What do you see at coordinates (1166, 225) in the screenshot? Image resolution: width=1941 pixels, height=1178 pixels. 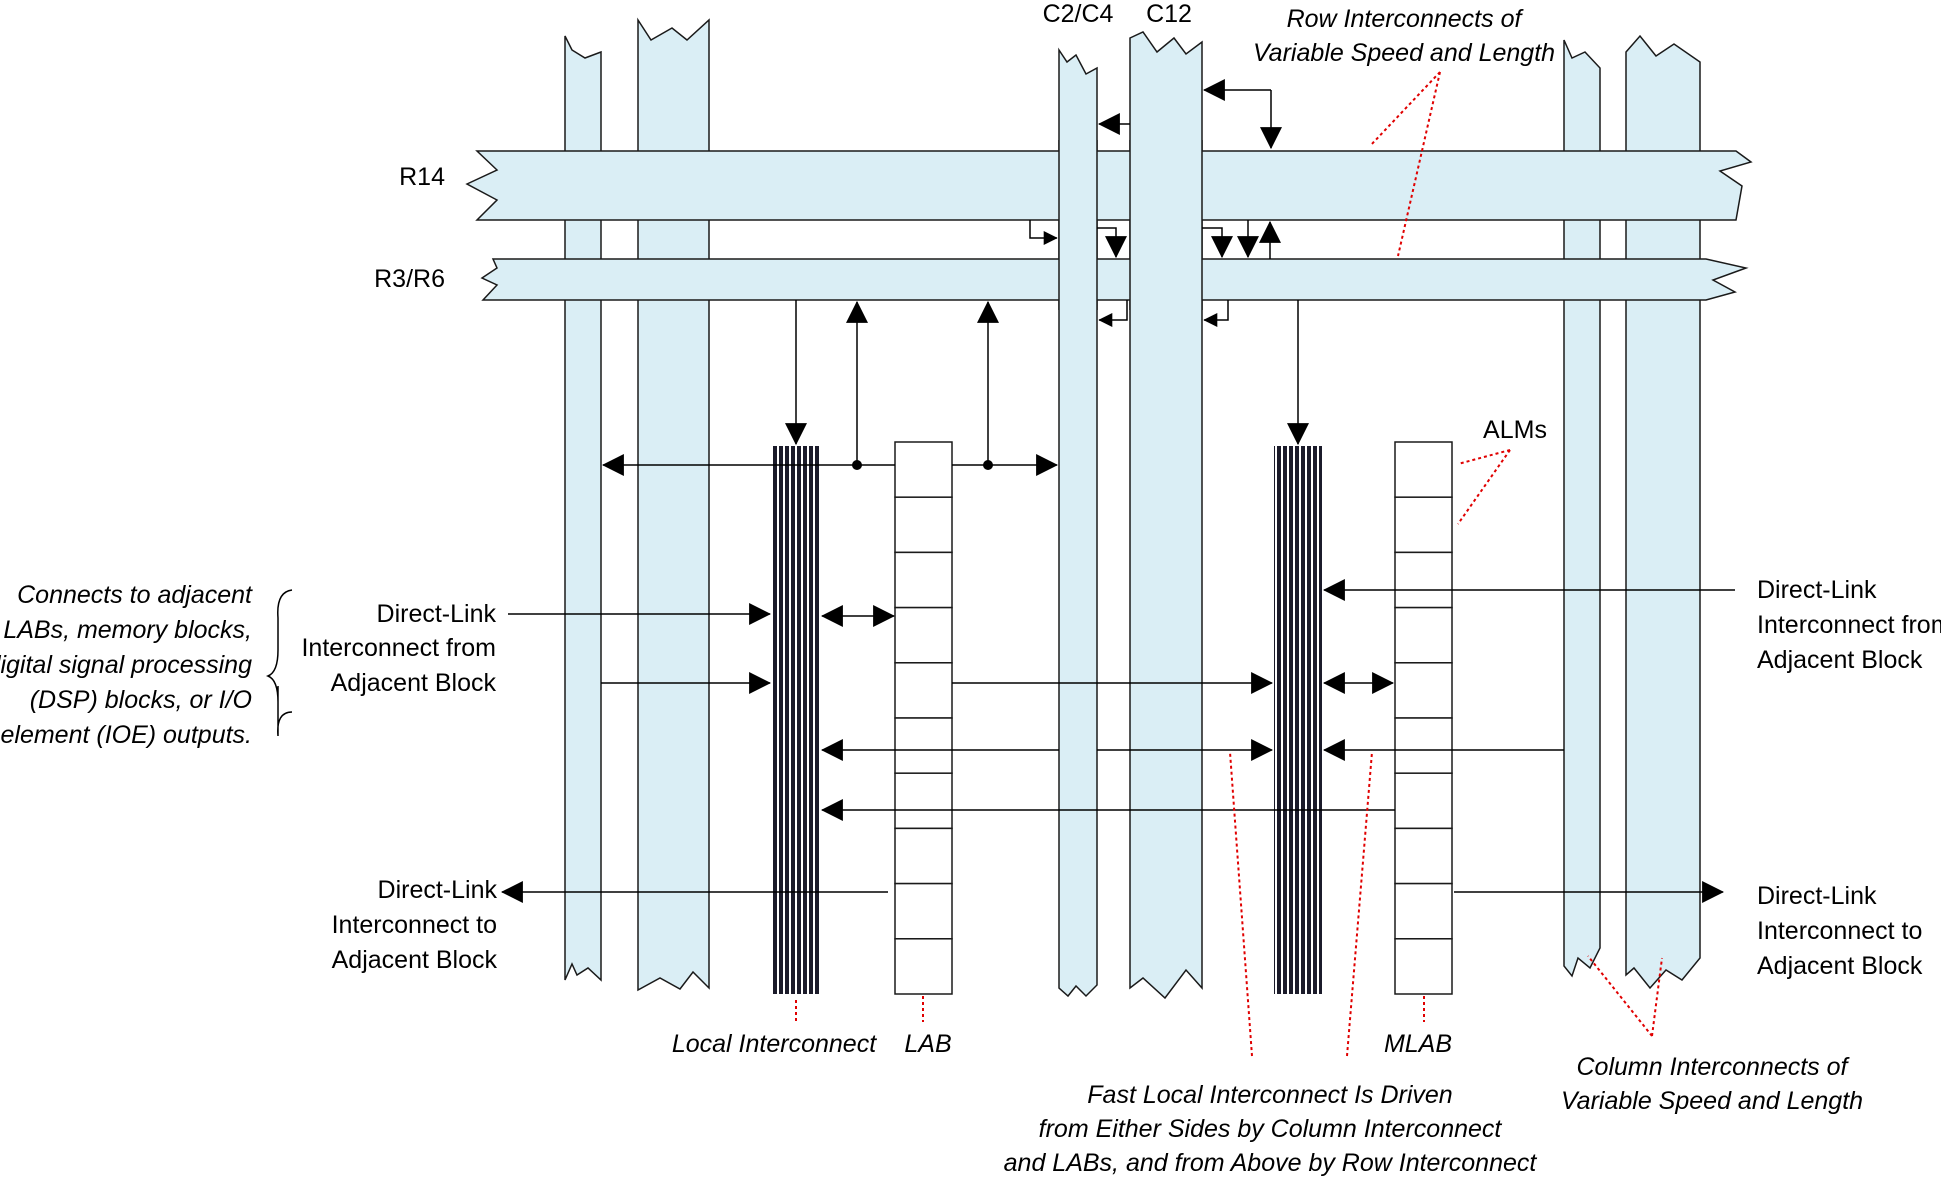 I see `column-c12-front-segment` at bounding box center [1166, 225].